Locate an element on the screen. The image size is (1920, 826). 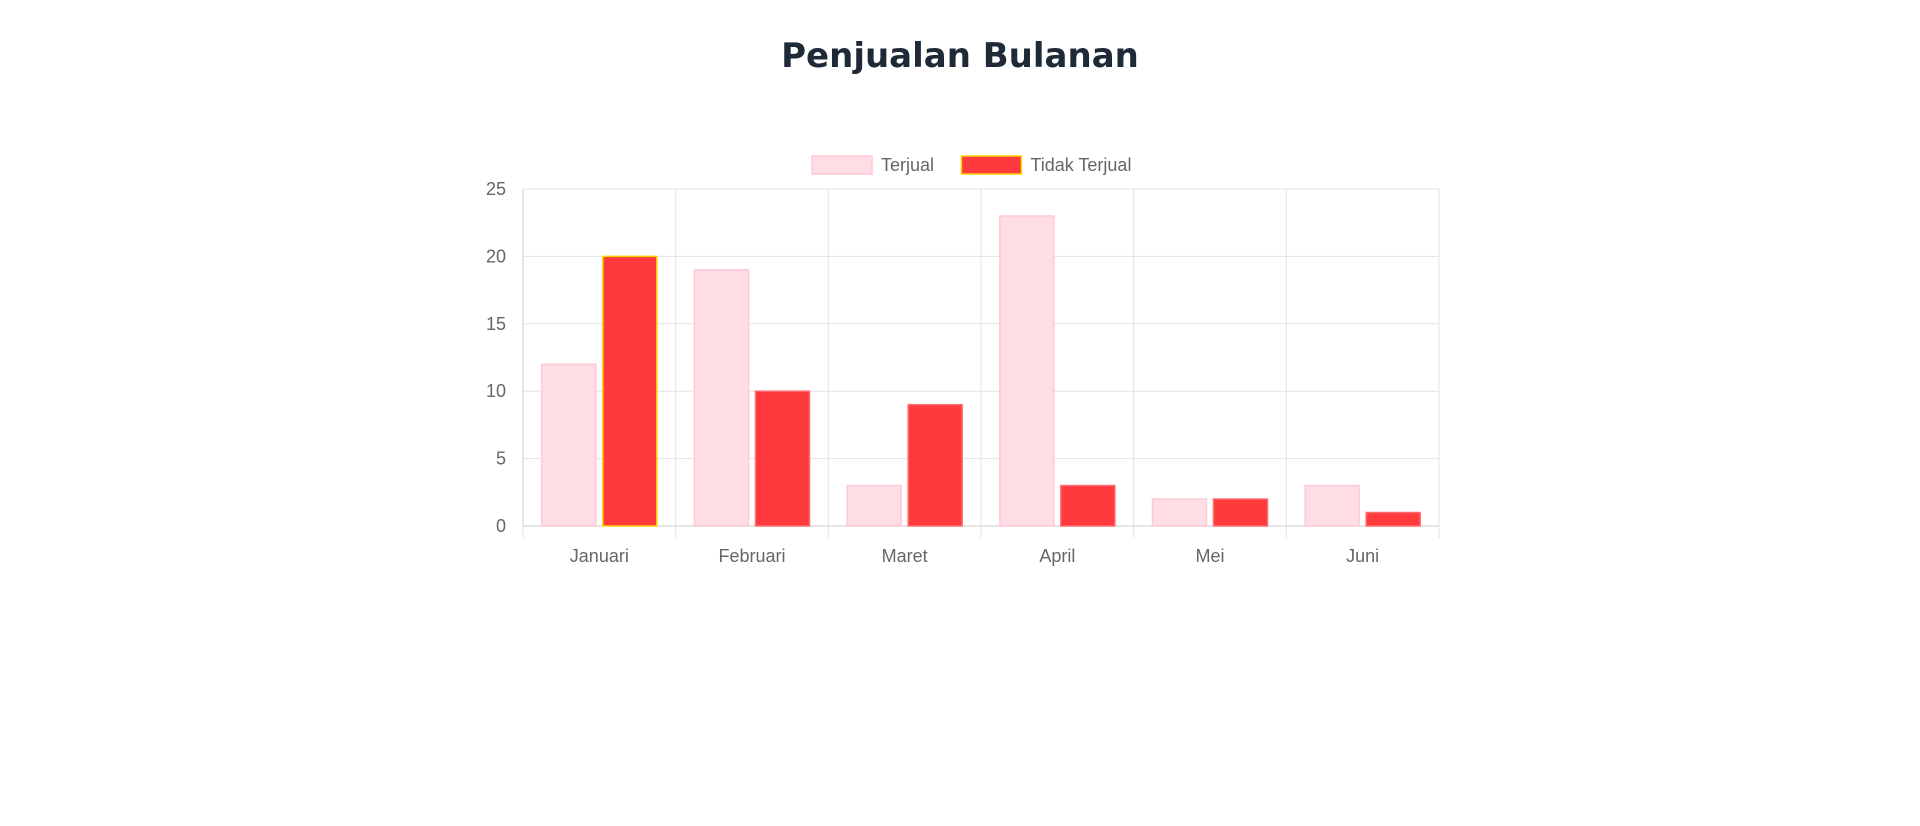
legend-label: Terjual is located at coordinates (907, 165).